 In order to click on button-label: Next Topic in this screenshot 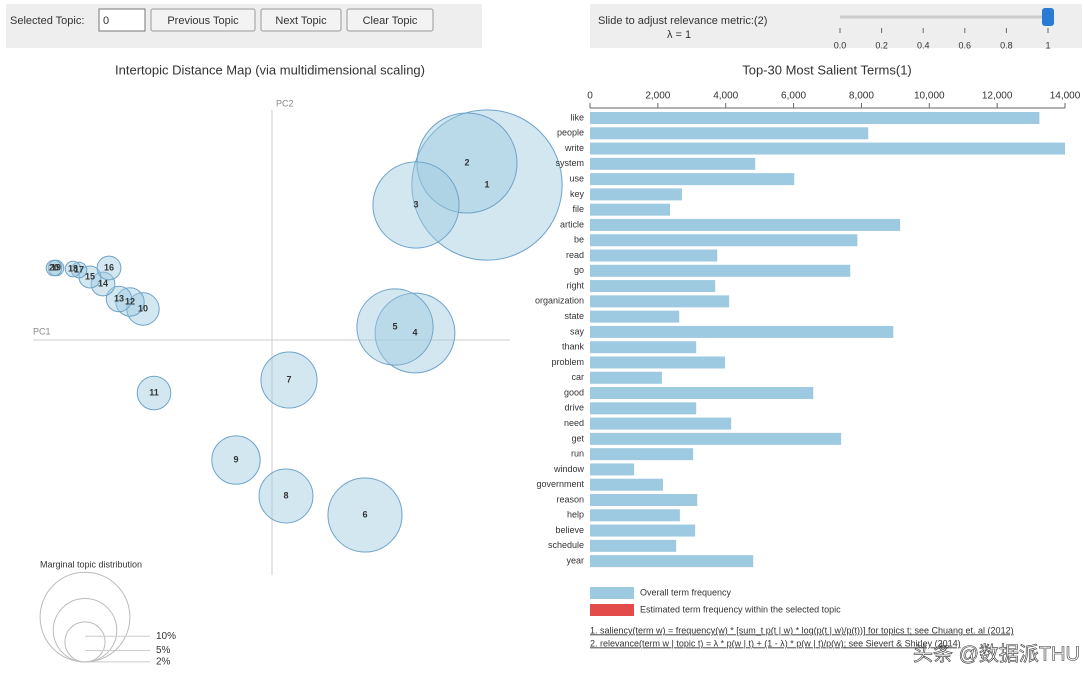, I will do `click(301, 21)`.